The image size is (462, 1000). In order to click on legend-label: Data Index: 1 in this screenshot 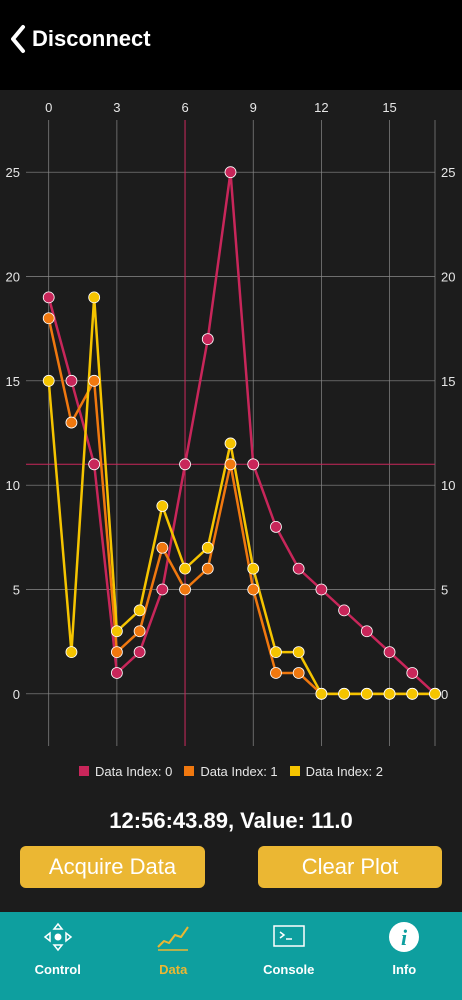, I will do `click(239, 771)`.